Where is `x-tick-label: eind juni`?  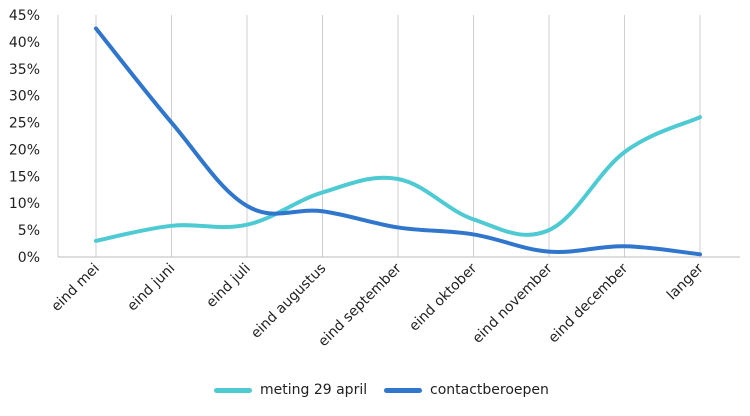
x-tick-label: eind juni is located at coordinates (151, 288).